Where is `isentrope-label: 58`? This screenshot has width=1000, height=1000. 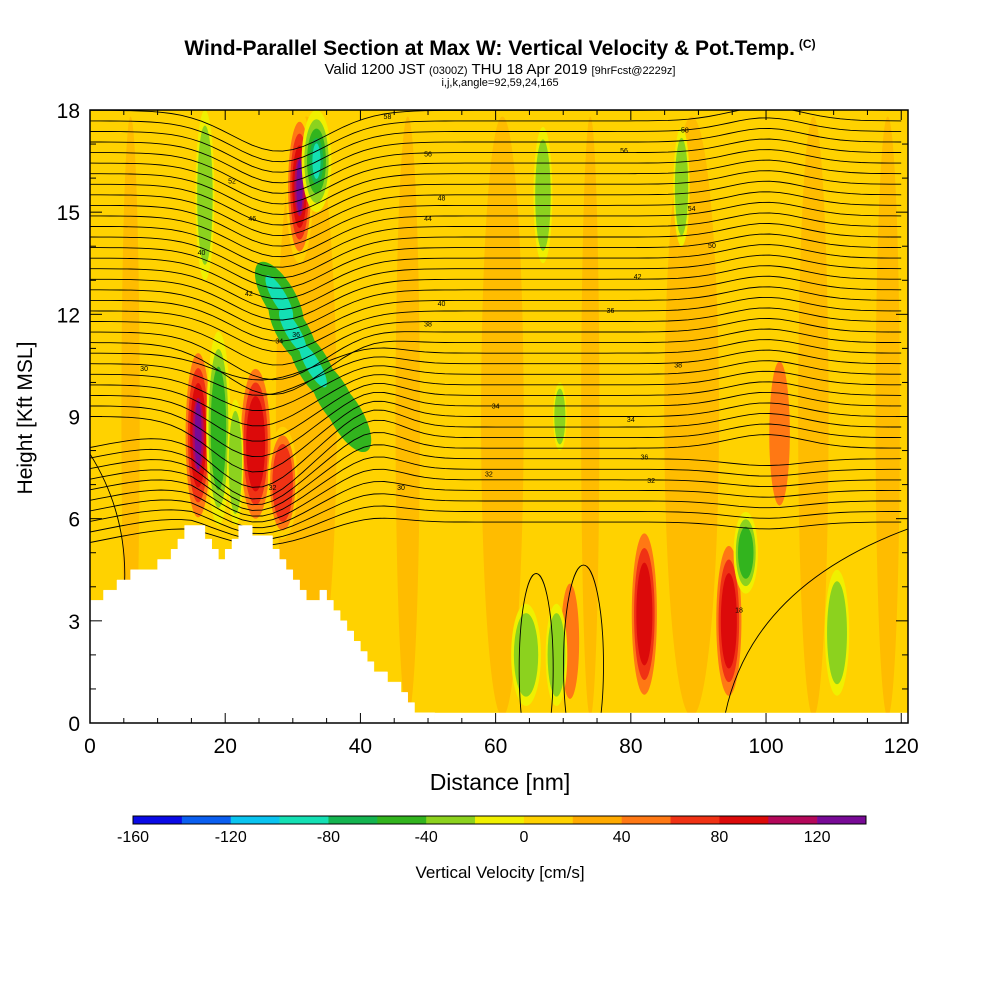 isentrope-label: 58 is located at coordinates (388, 117).